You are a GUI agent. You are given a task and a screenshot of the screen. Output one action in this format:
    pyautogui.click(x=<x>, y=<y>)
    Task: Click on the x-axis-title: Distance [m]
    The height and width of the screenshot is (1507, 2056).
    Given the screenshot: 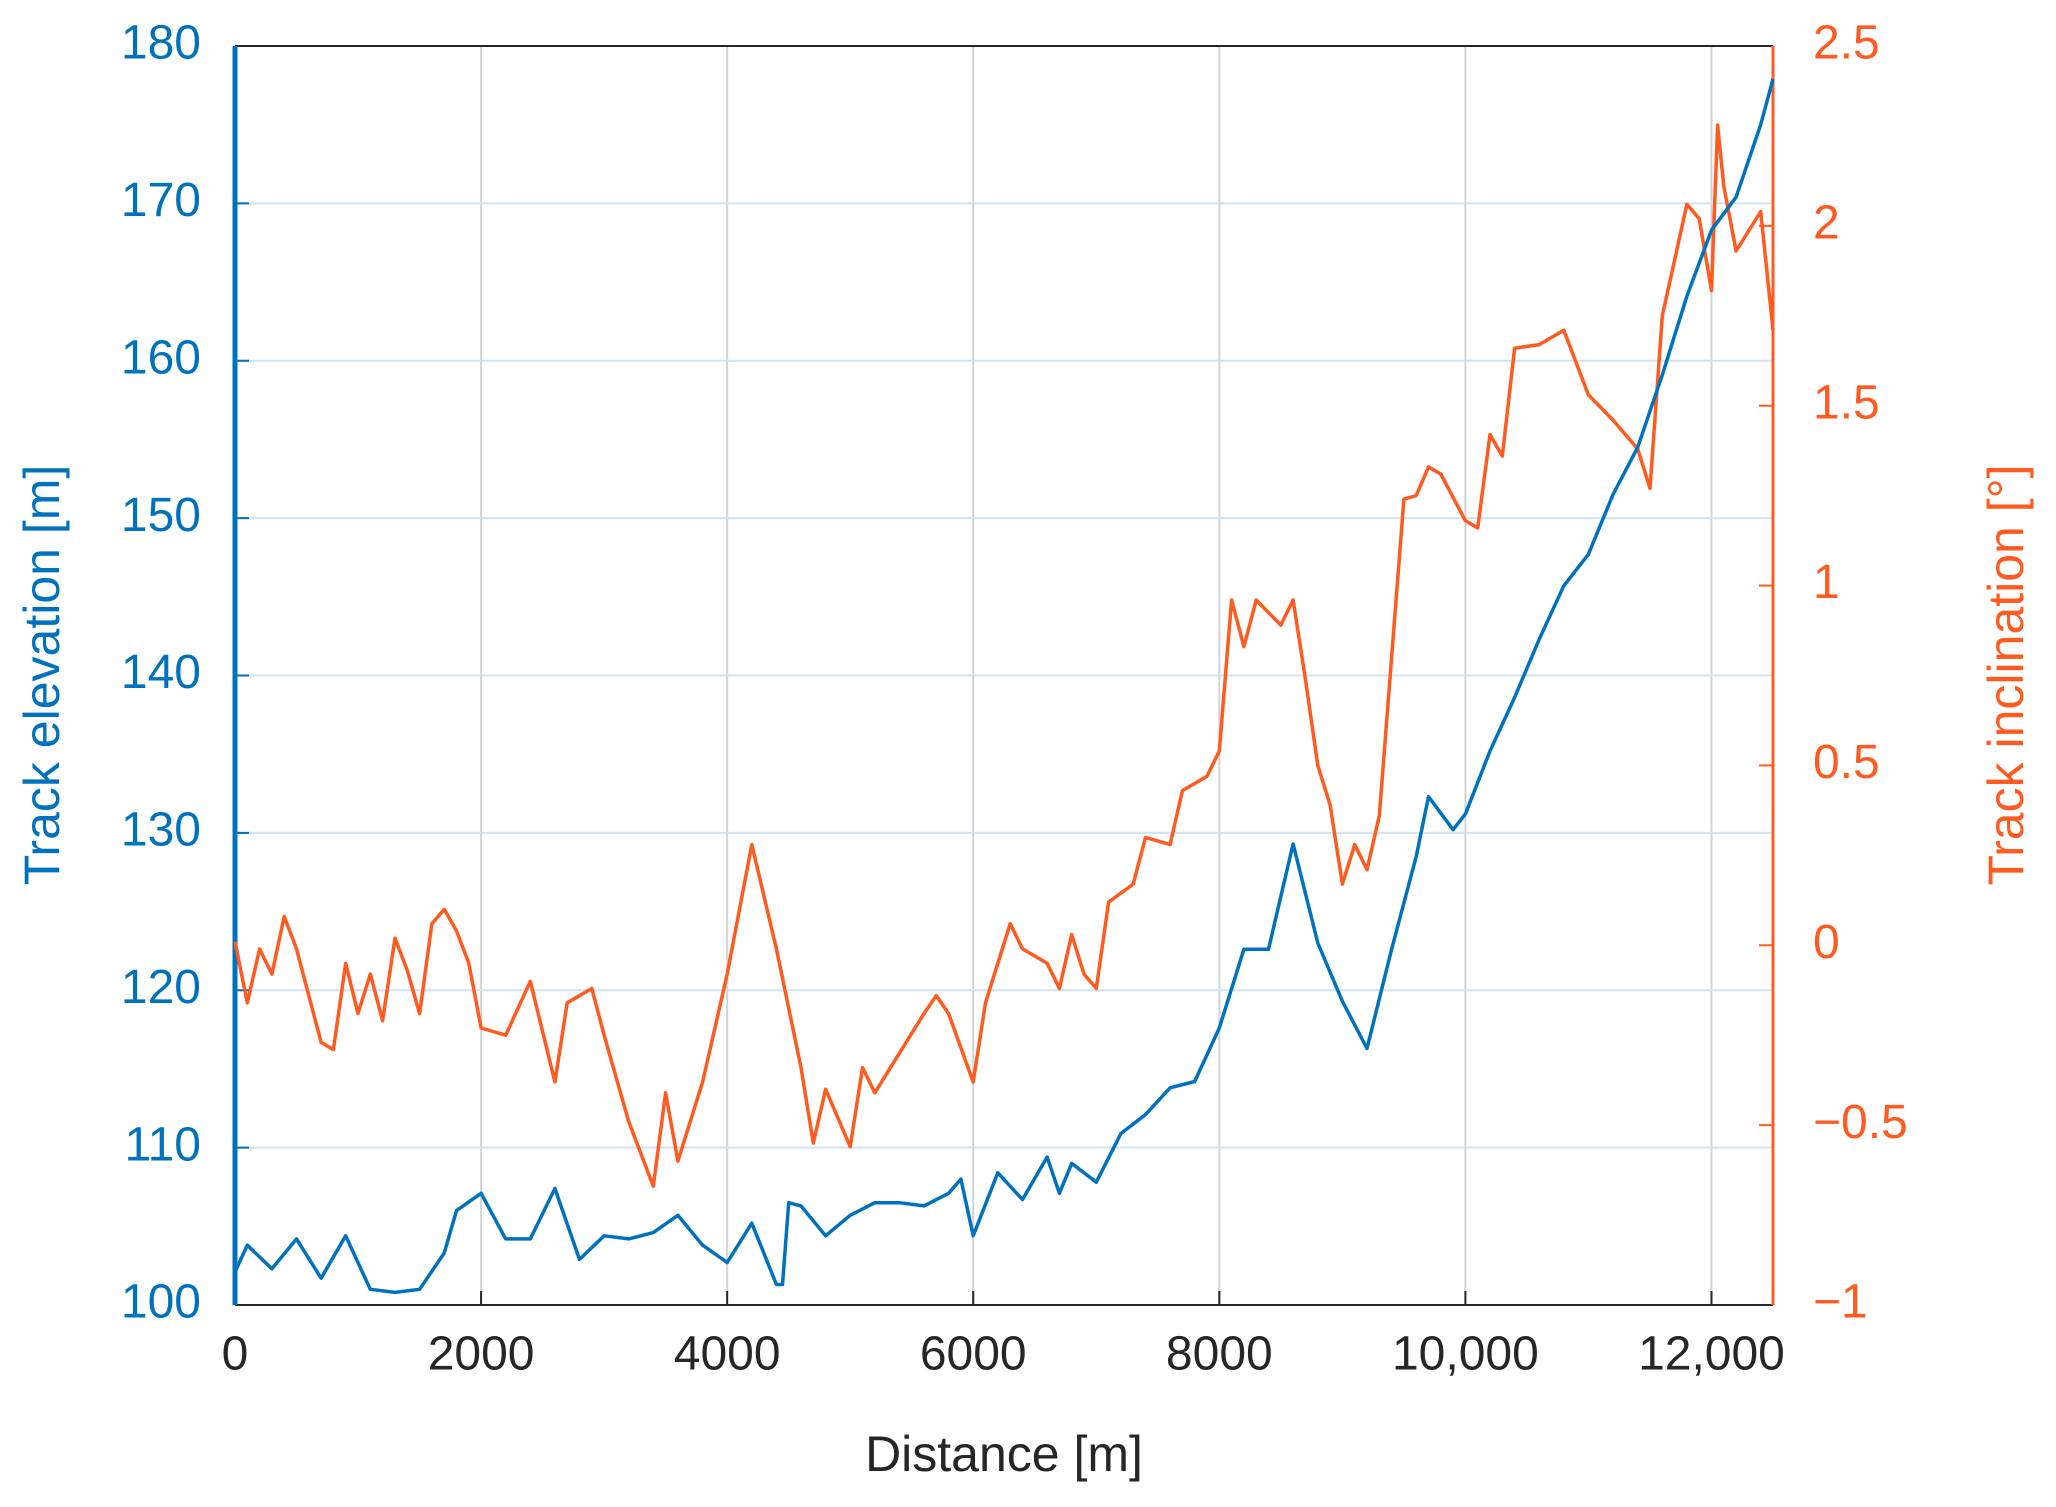 What is the action you would take?
    pyautogui.click(x=1004, y=1454)
    